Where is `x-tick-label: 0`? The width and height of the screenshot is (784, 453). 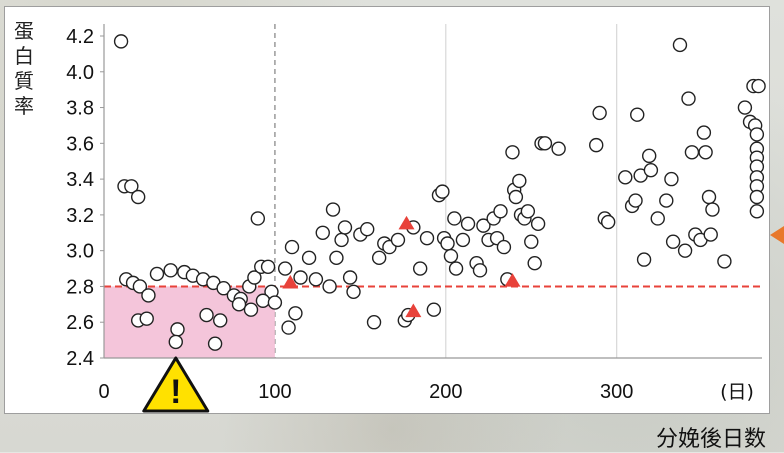 x-tick-label: 0 is located at coordinates (103, 392).